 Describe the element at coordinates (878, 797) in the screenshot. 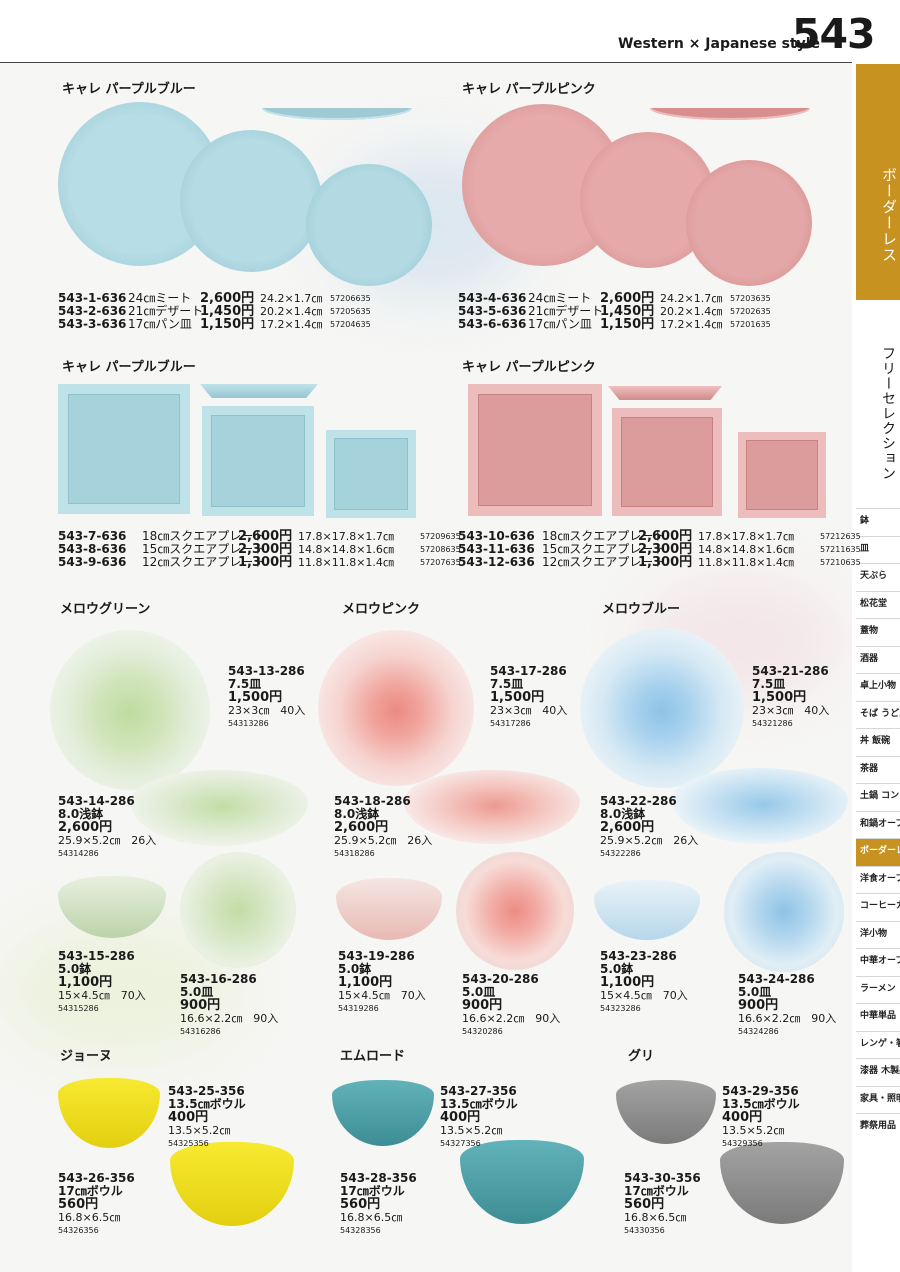

I see `sidebar-tab: 土鍋 コンロ` at that location.